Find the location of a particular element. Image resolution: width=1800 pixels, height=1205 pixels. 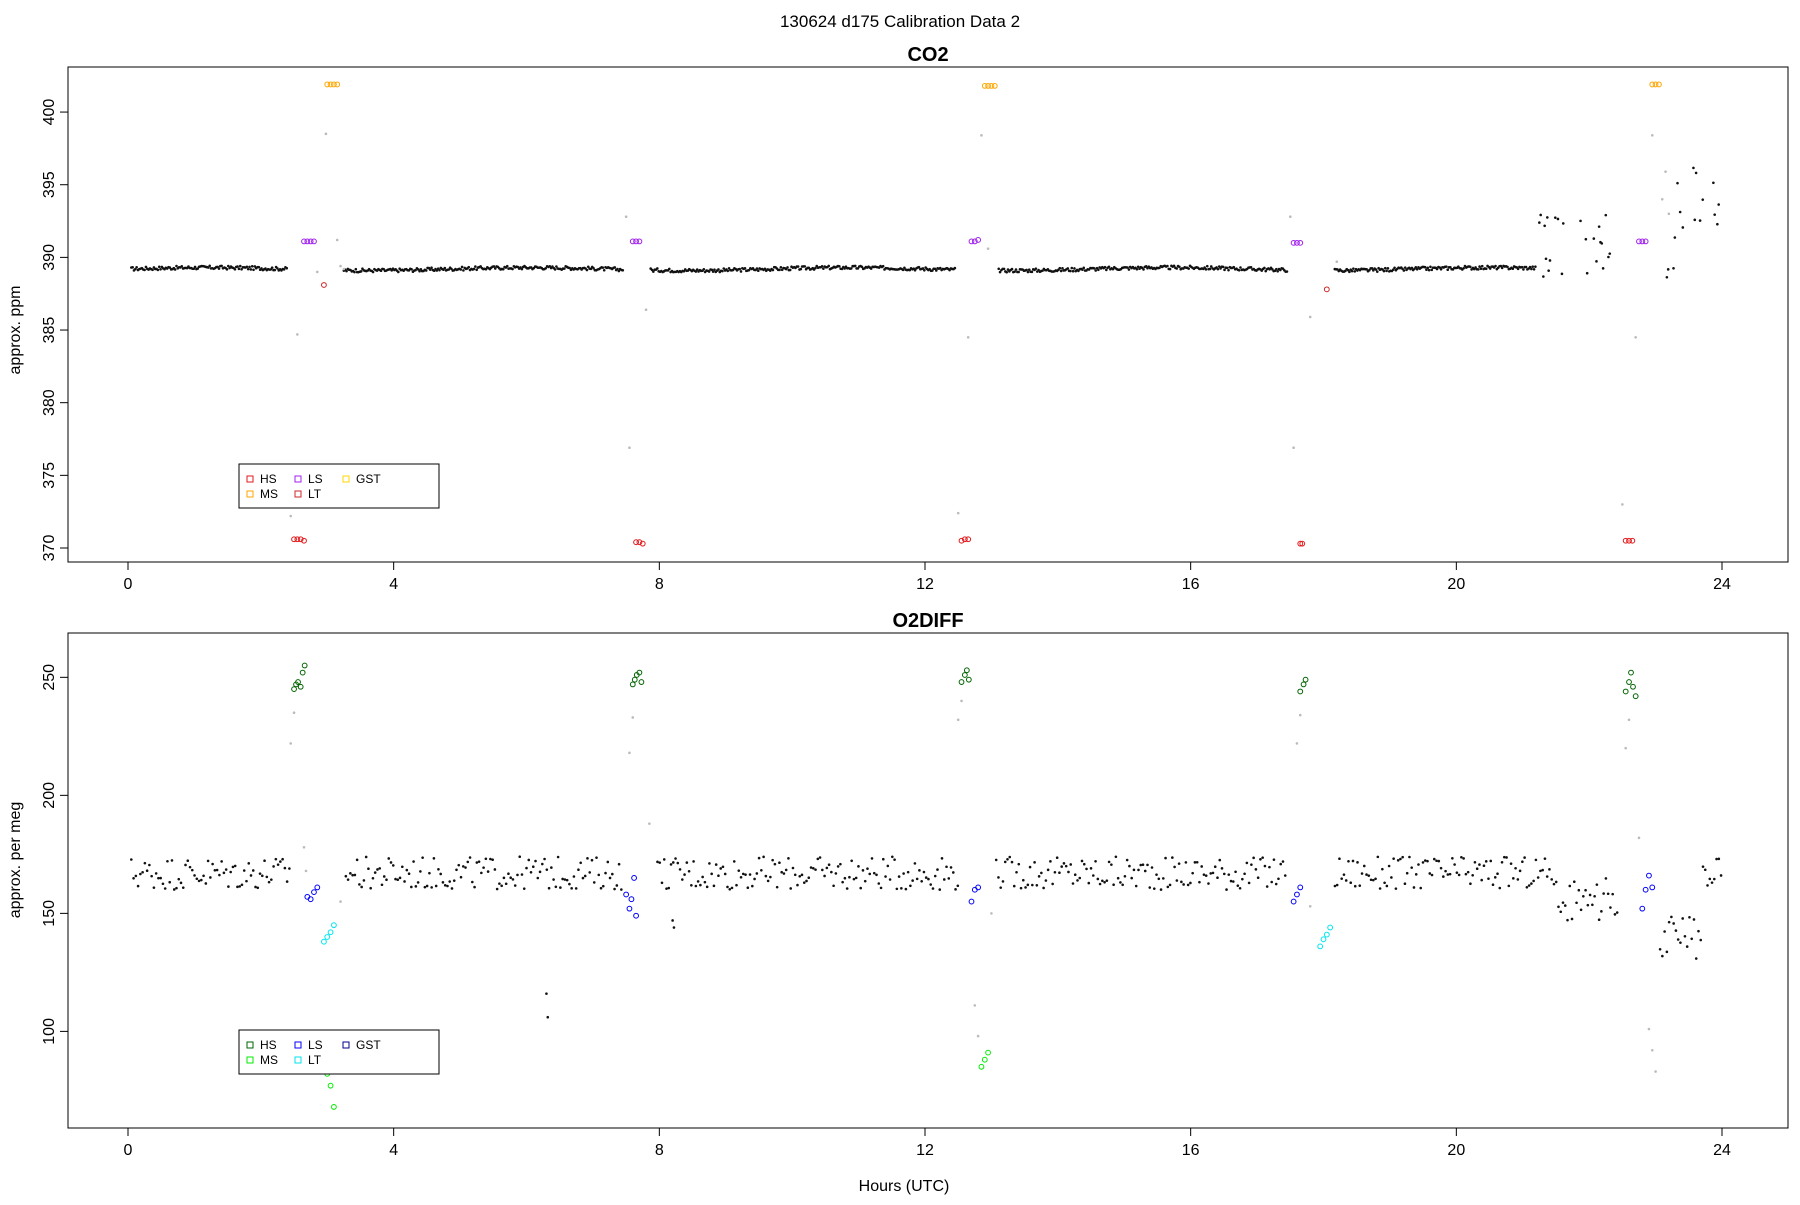

co2-y-tick-label: 390 is located at coordinates (49, 257).